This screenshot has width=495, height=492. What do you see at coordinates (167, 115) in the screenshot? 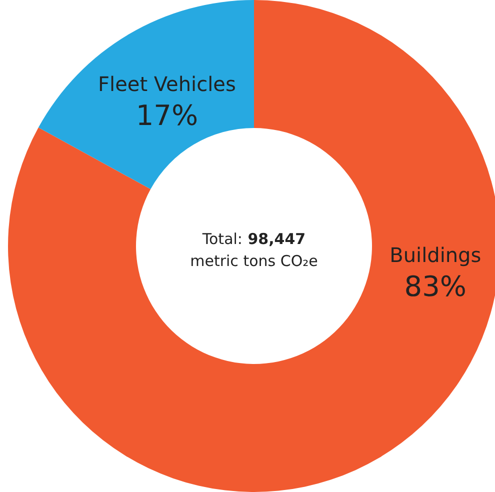
I see `data-label: 17%` at bounding box center [167, 115].